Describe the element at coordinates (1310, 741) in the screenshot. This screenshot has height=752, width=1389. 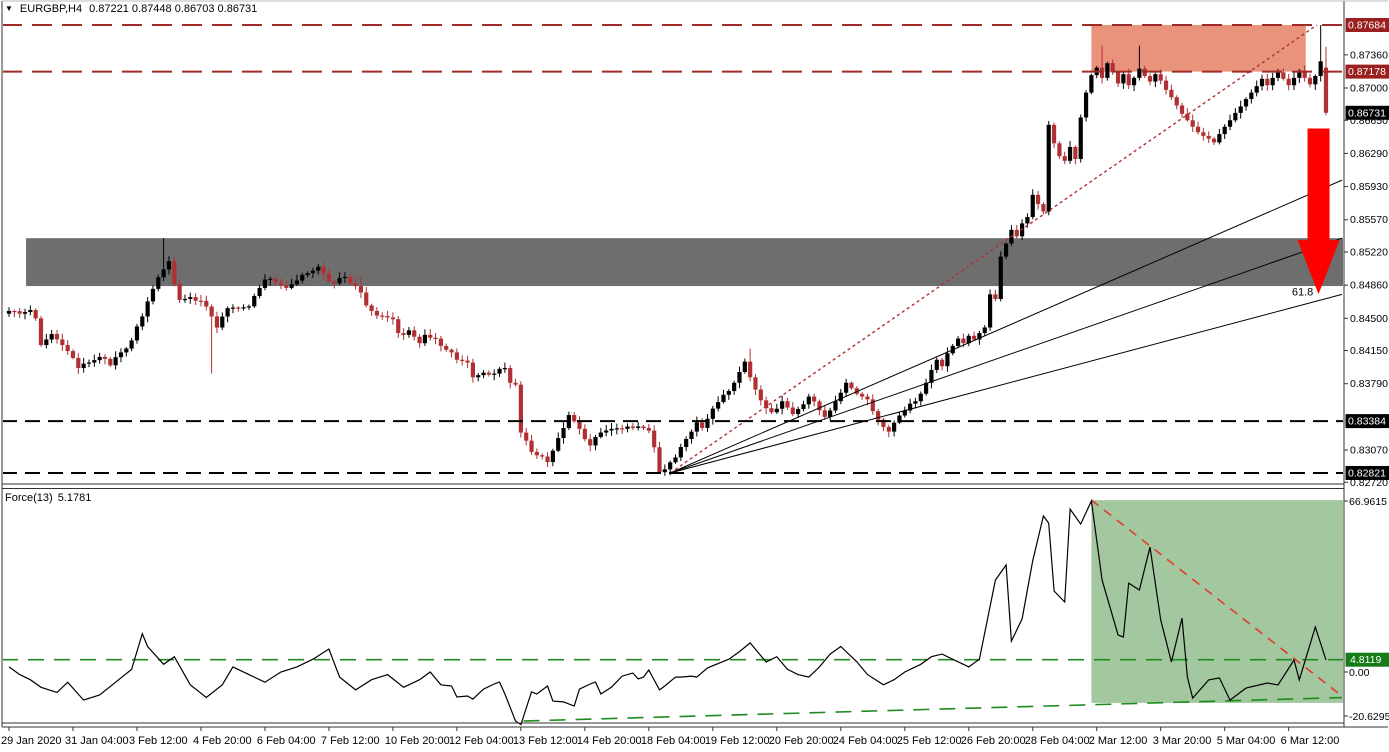
I see `time-tick-label: 6 Mar 12:00` at that location.